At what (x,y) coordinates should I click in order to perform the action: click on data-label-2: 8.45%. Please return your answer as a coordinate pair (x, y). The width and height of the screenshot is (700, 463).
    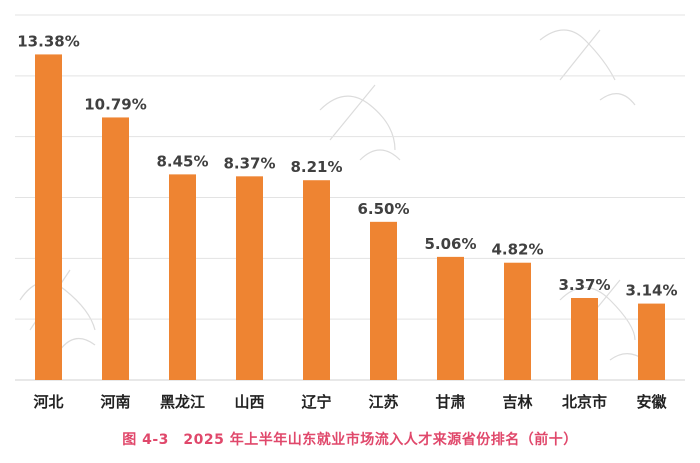
    Looking at the image, I should click on (182, 161).